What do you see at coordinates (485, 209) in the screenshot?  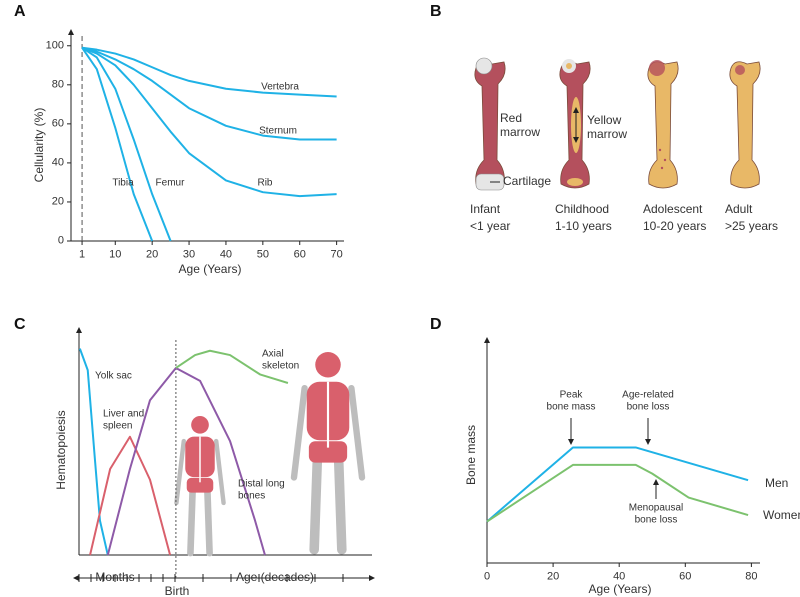 I see `stage-name: Infant` at bounding box center [485, 209].